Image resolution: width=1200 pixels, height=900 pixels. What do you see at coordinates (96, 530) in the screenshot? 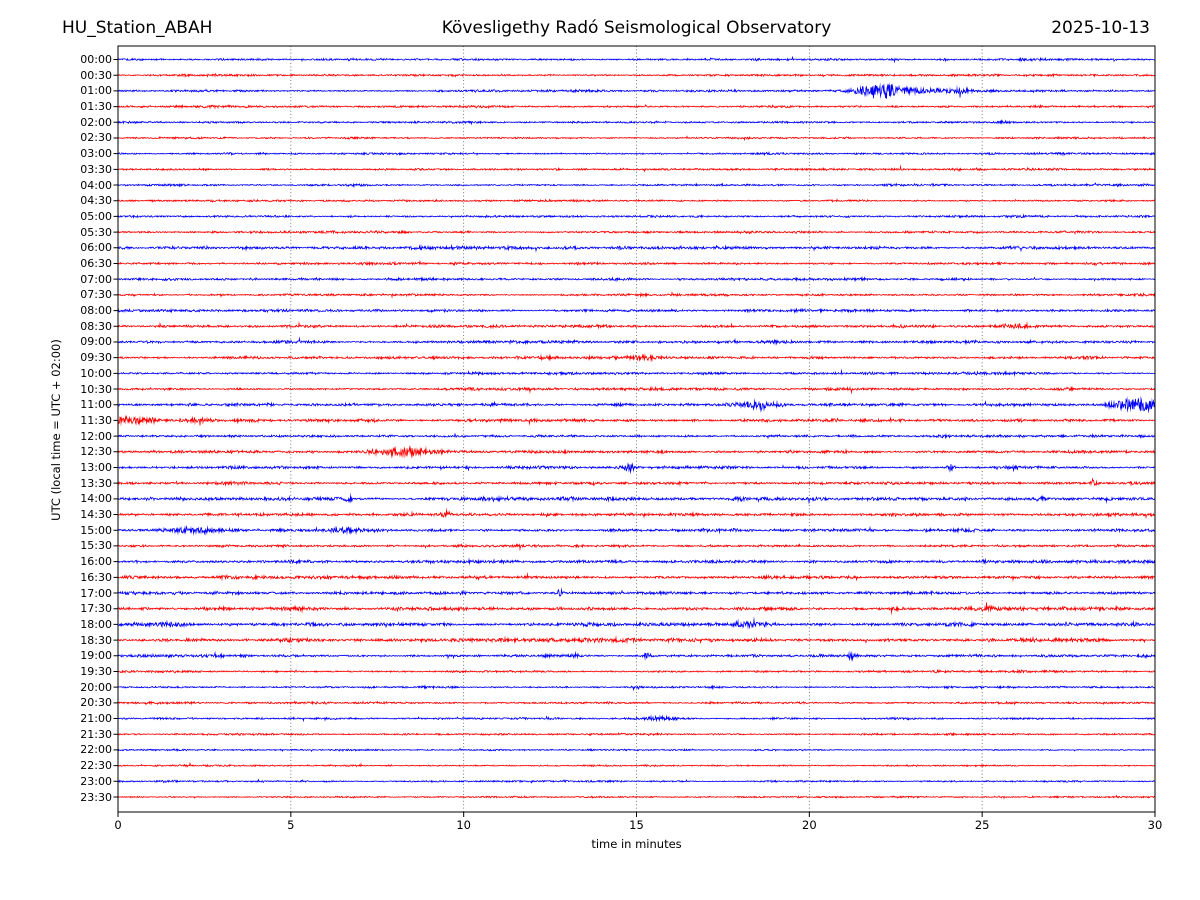
I see `y-tick-label: 15:00` at bounding box center [96, 530].